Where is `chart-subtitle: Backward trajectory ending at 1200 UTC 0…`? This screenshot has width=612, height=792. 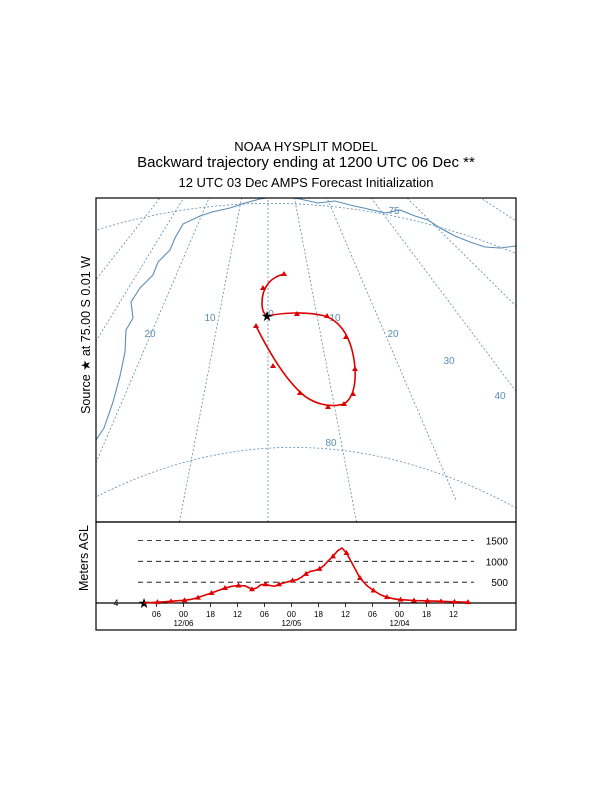 chart-subtitle: Backward trajectory ending at 1200 UTC 0… is located at coordinates (306, 162).